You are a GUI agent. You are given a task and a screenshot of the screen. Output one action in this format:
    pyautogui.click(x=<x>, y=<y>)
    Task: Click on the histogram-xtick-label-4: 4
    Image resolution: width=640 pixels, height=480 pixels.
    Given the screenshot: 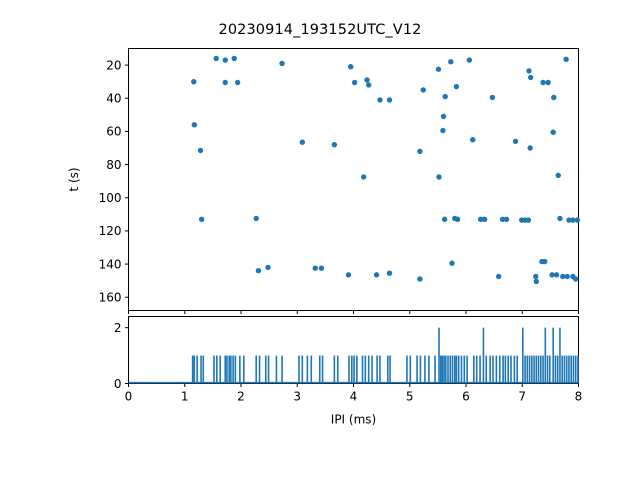 What is the action you would take?
    pyautogui.click(x=354, y=397)
    